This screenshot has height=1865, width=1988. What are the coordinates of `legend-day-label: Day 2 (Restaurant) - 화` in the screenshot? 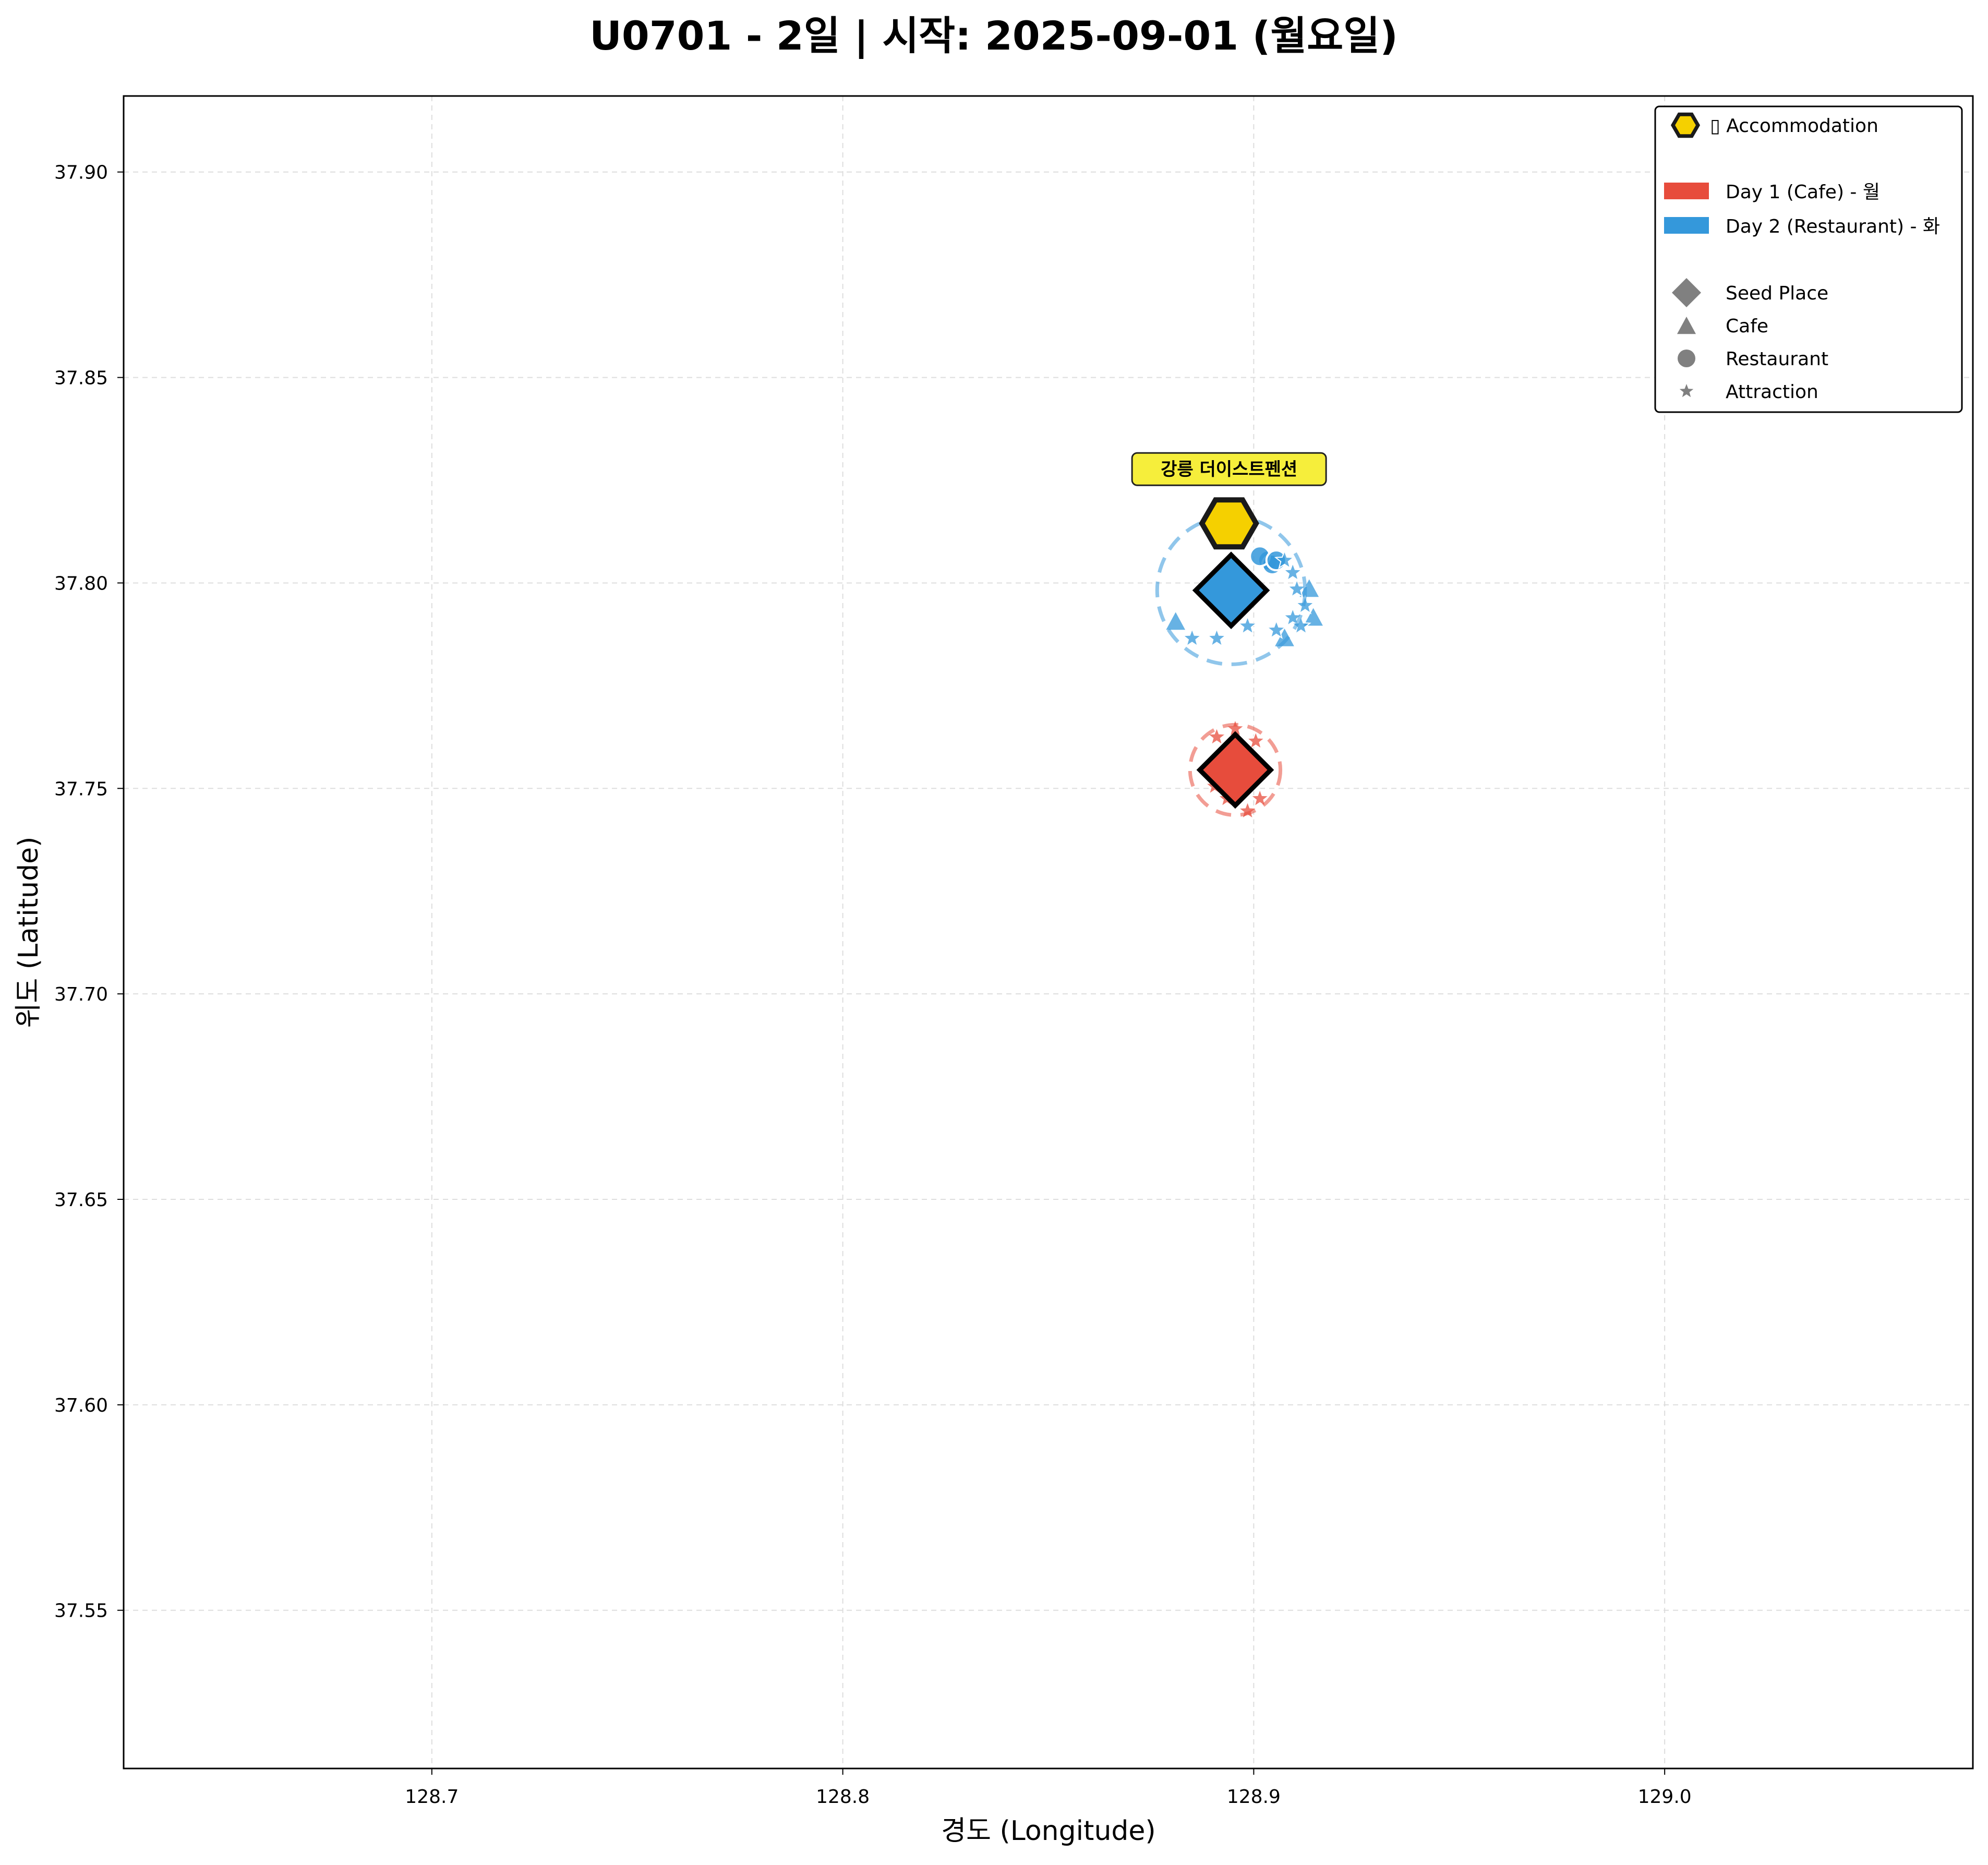 It's located at (1833, 226).